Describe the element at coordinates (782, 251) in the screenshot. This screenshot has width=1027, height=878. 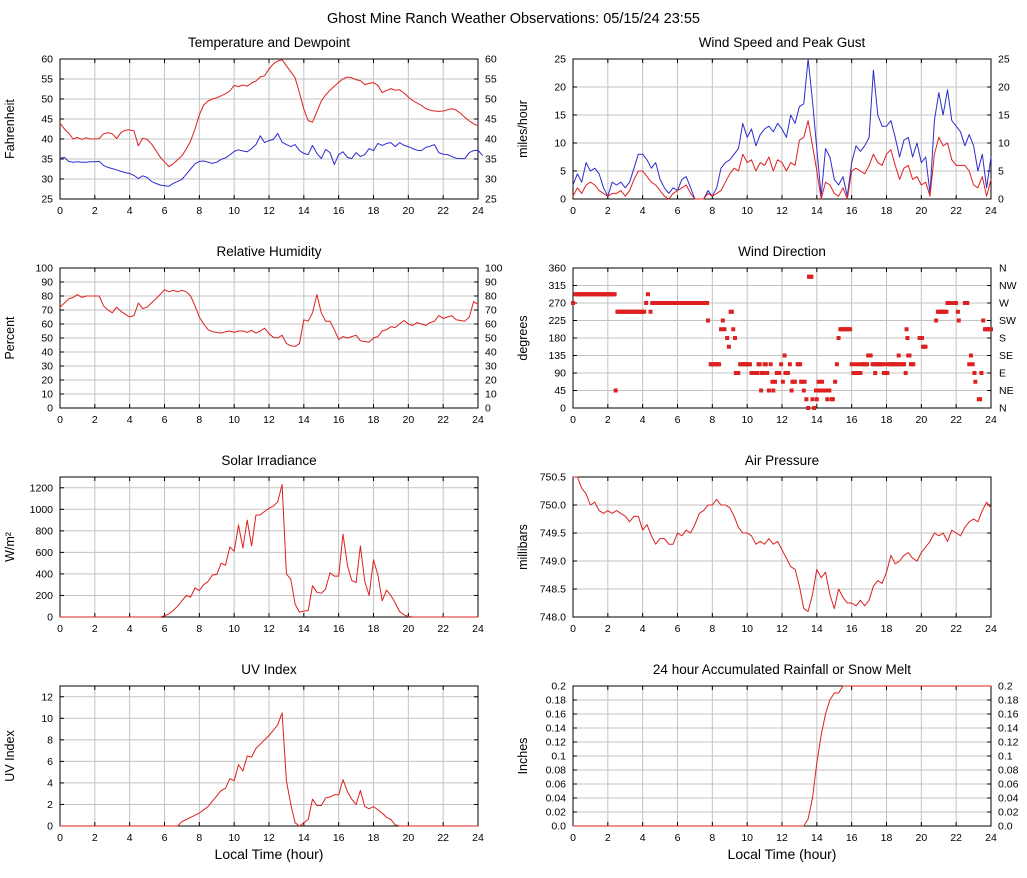
I see `chart-title: Wind Direction` at that location.